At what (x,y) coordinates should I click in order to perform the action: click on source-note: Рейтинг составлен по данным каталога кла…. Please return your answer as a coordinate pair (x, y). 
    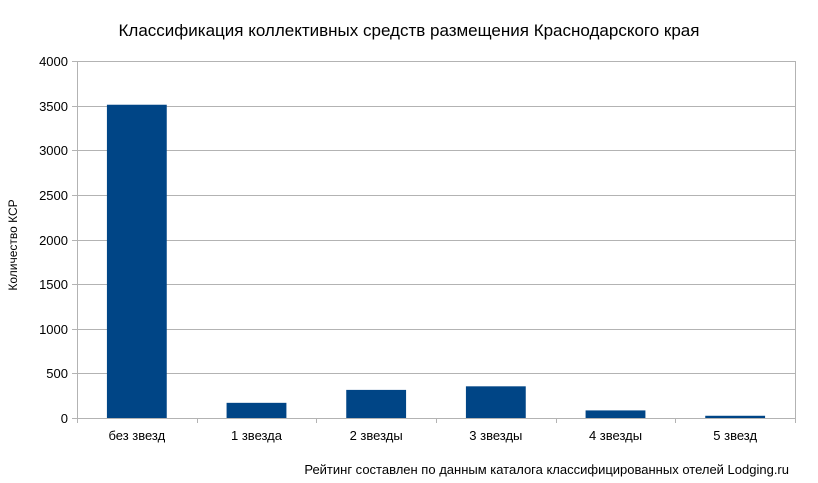
    Looking at the image, I should click on (546, 469).